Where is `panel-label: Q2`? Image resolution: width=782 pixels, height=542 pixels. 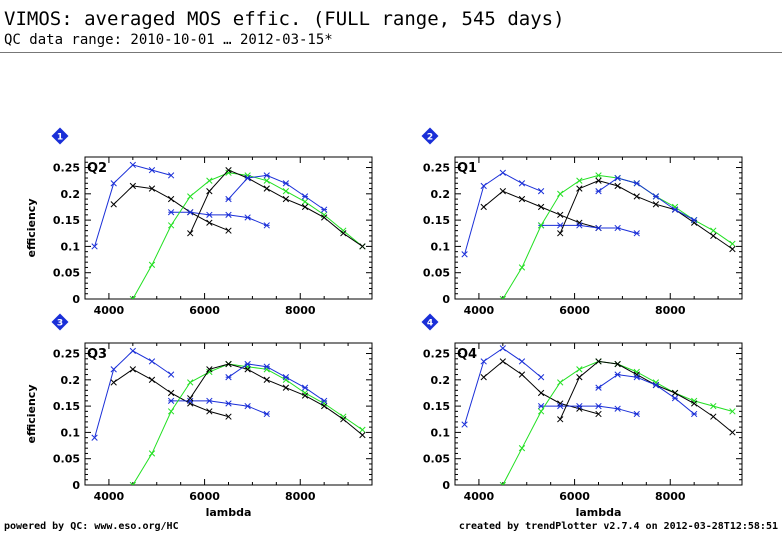 panel-label: Q2 is located at coordinates (97, 168).